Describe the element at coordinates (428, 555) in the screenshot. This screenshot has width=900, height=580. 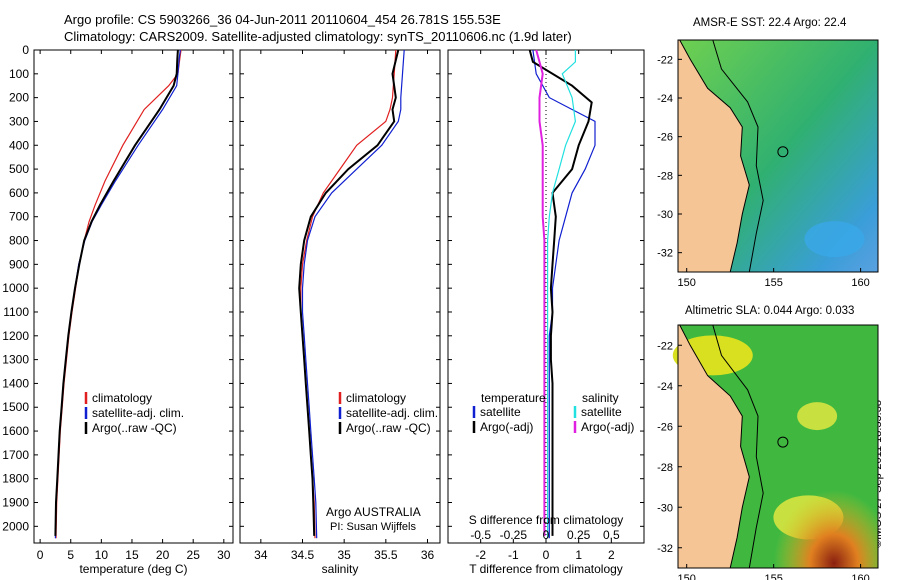
I see `x-tick-label: 36` at that location.